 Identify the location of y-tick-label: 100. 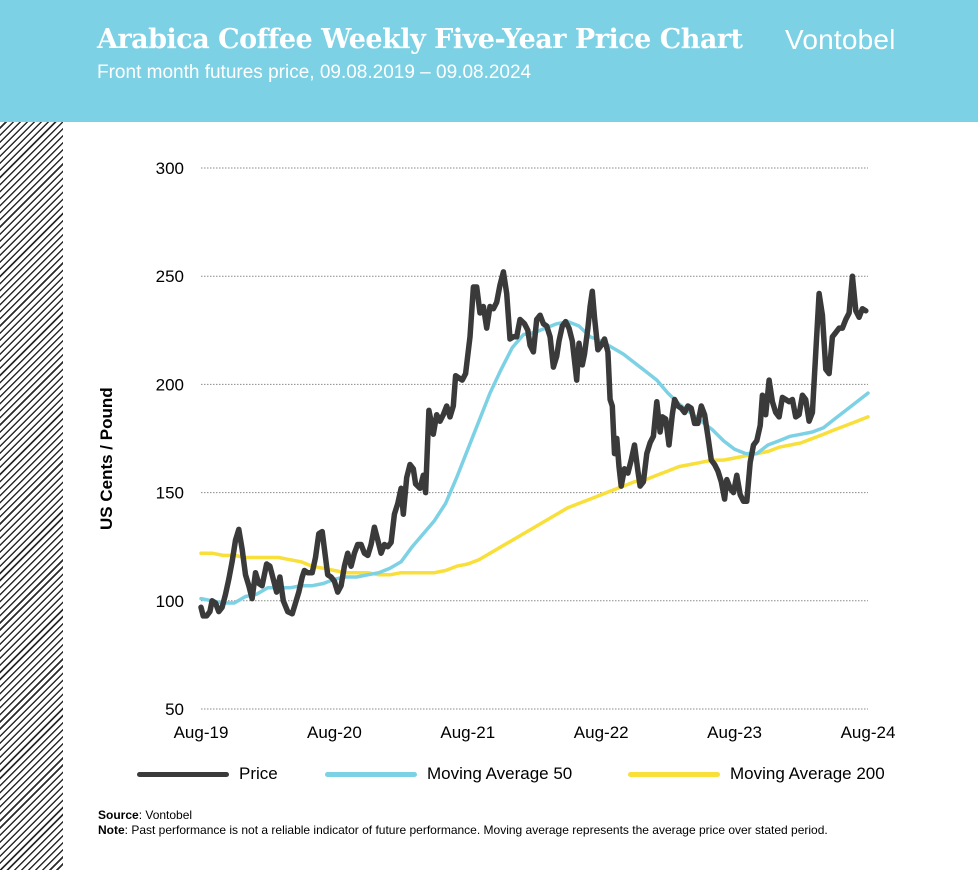
(170, 601).